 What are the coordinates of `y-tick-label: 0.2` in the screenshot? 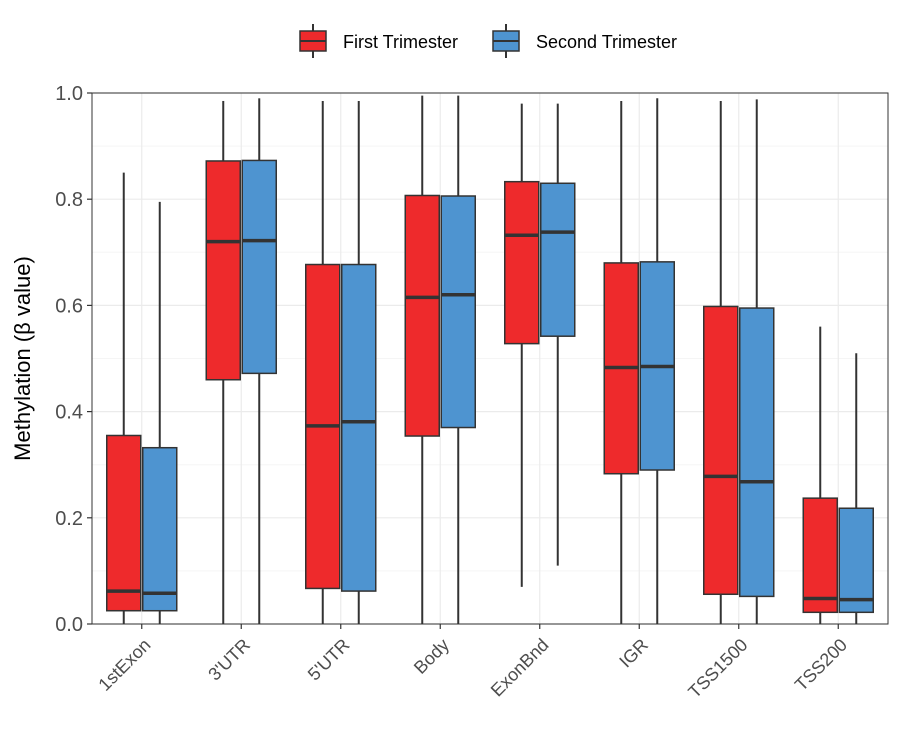 It's located at (69, 519).